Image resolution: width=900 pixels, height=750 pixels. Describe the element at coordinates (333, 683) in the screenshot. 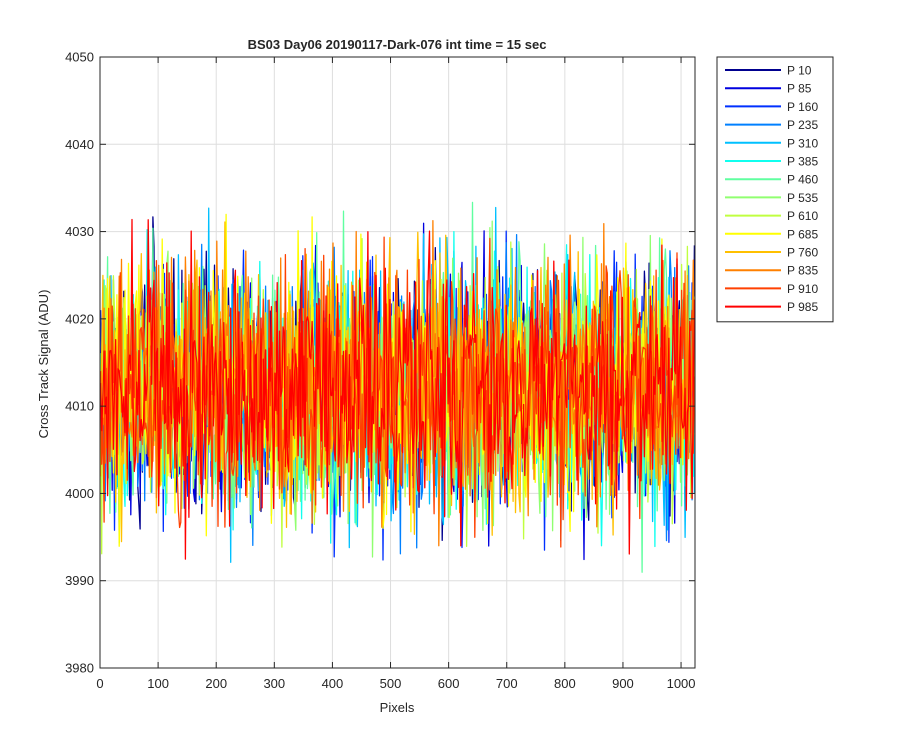

I see `x-tick-label: 400` at that location.